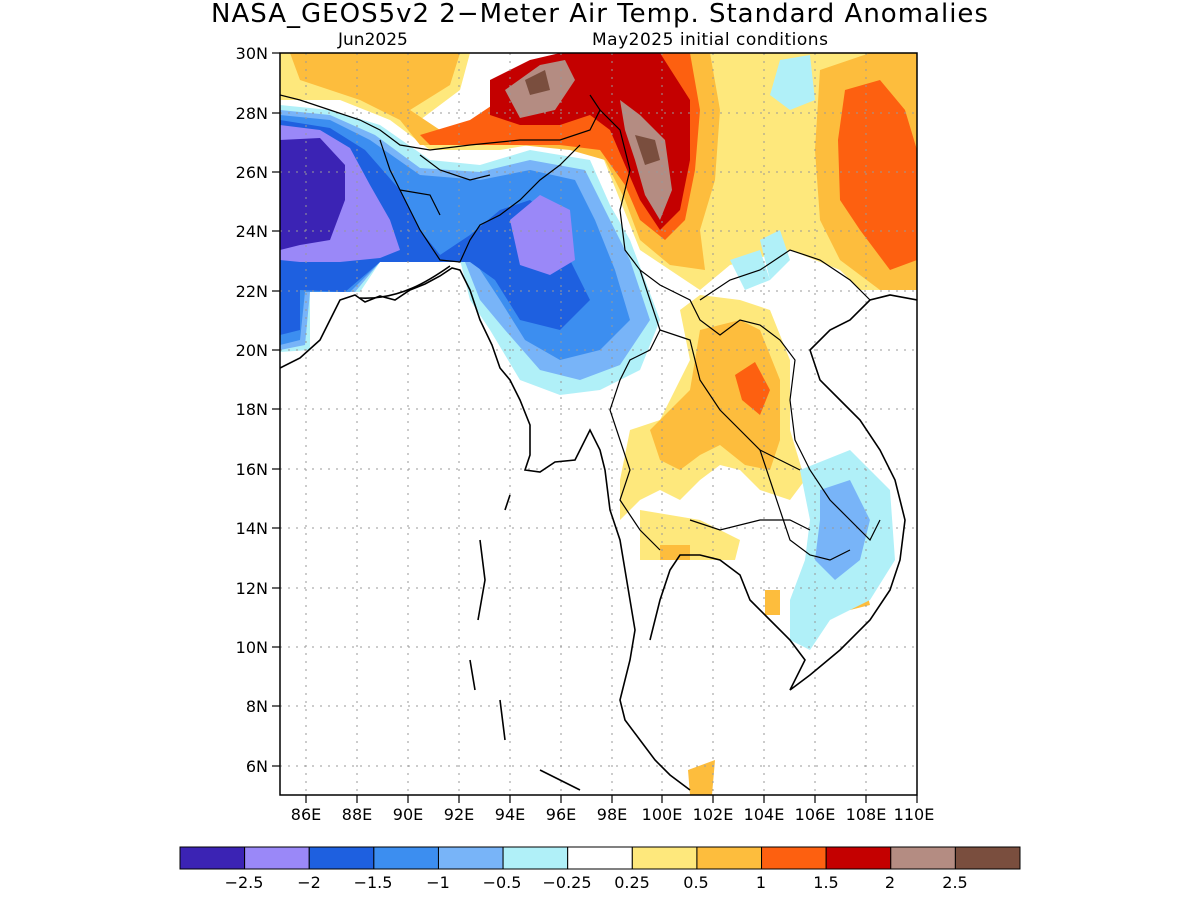 This screenshot has width=1200, height=900. Describe the element at coordinates (252, 528) in the screenshot. I see `lat-tick-label: 14N` at that location.